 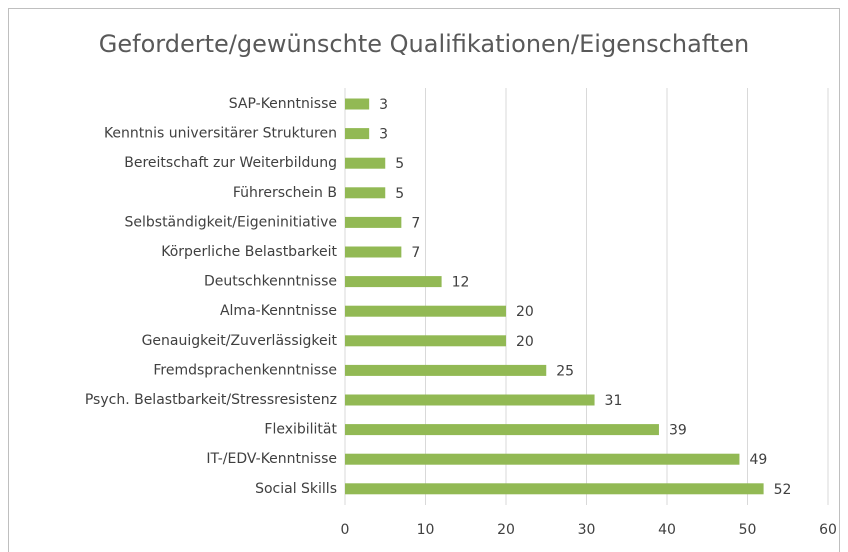 I want to click on x-tick-label: 0, so click(x=345, y=530).